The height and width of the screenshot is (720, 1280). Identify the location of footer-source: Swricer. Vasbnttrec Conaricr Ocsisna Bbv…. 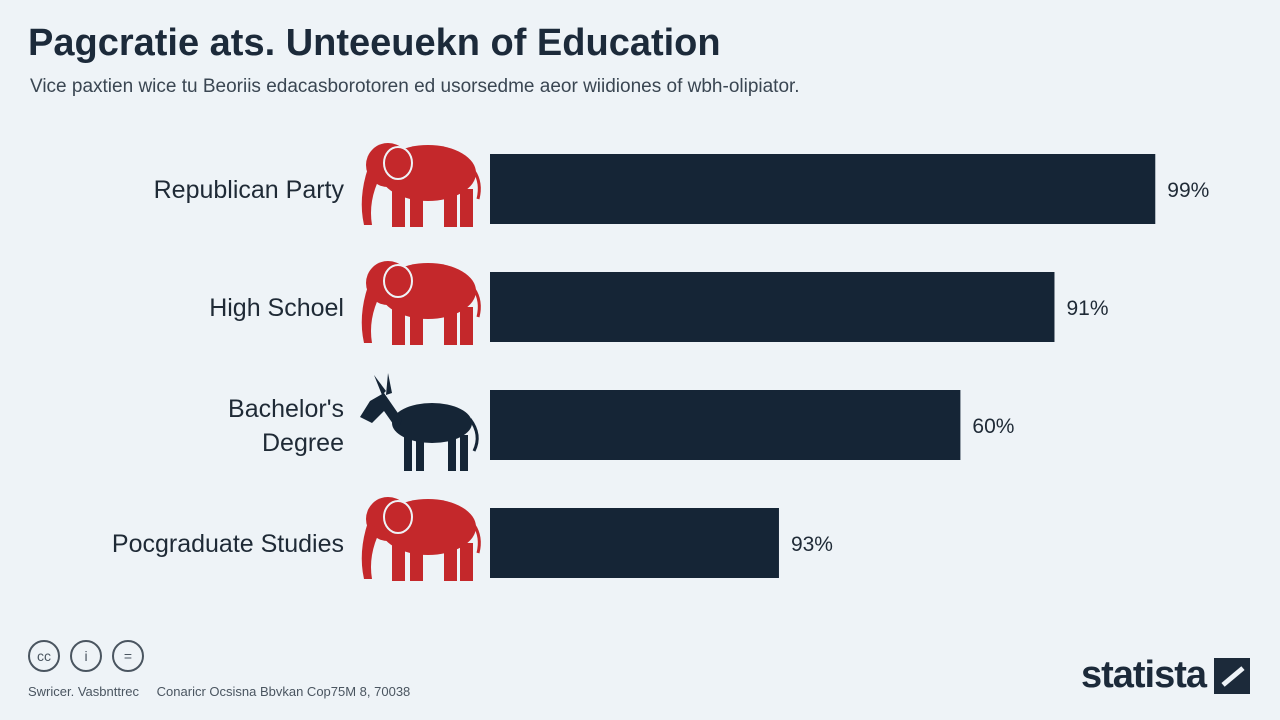
(226, 691).